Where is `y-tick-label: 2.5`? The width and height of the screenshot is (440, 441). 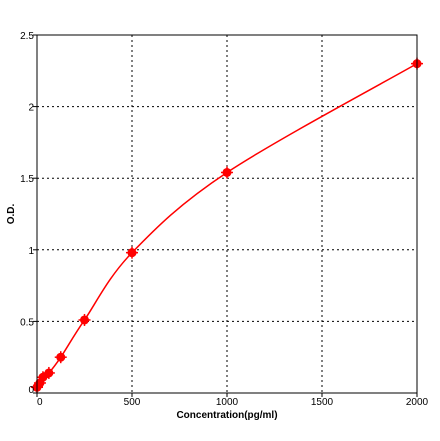 y-tick-label: 2.5 is located at coordinates (27, 36).